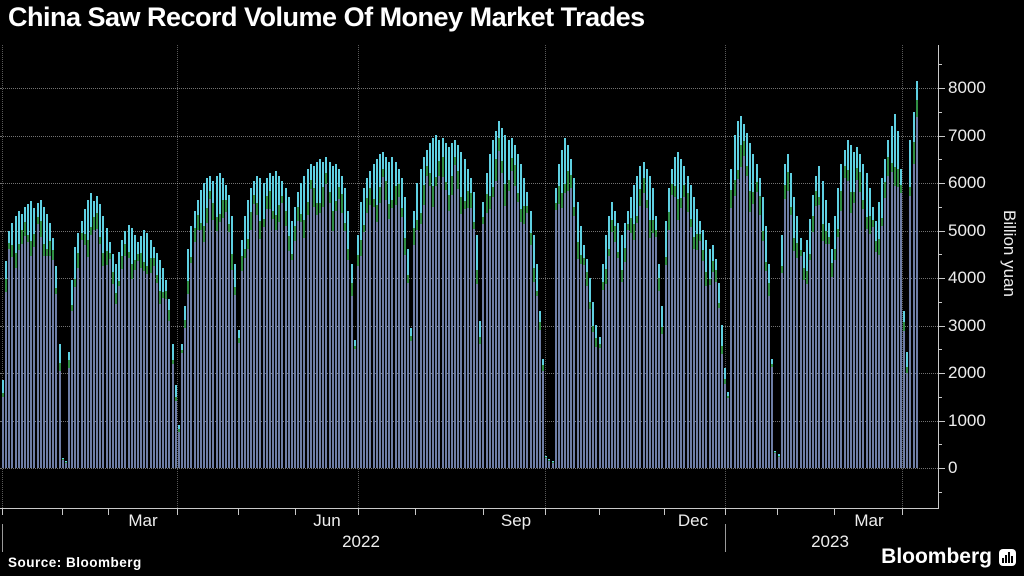 This screenshot has width=1024, height=576. Describe the element at coordinates (869, 520) in the screenshot. I see `x-month-label: Mar` at that location.